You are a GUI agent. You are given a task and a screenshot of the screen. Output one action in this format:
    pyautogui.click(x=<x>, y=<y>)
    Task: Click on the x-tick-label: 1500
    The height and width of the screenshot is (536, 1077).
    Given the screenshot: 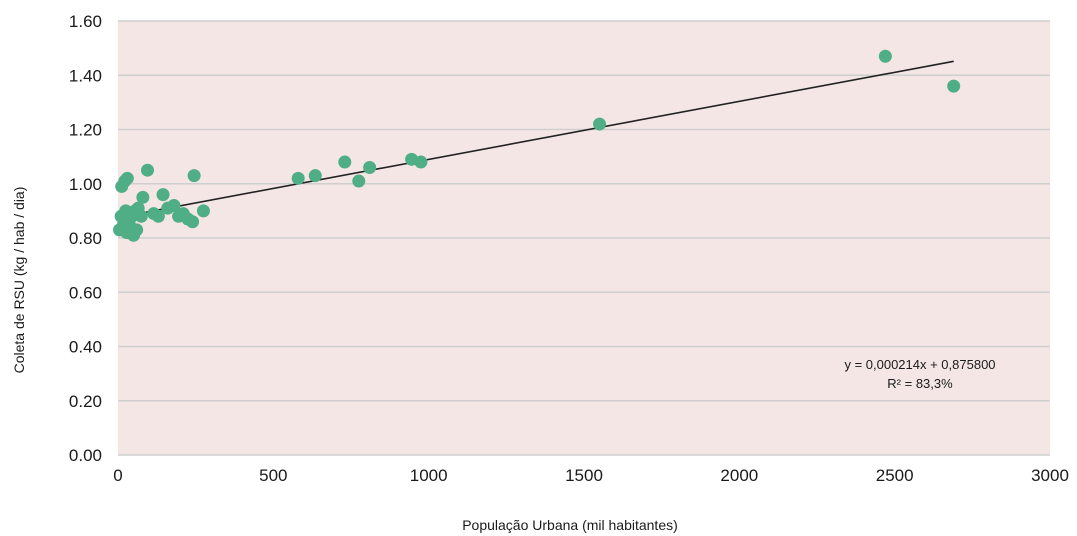 What is the action you would take?
    pyautogui.click(x=584, y=475)
    